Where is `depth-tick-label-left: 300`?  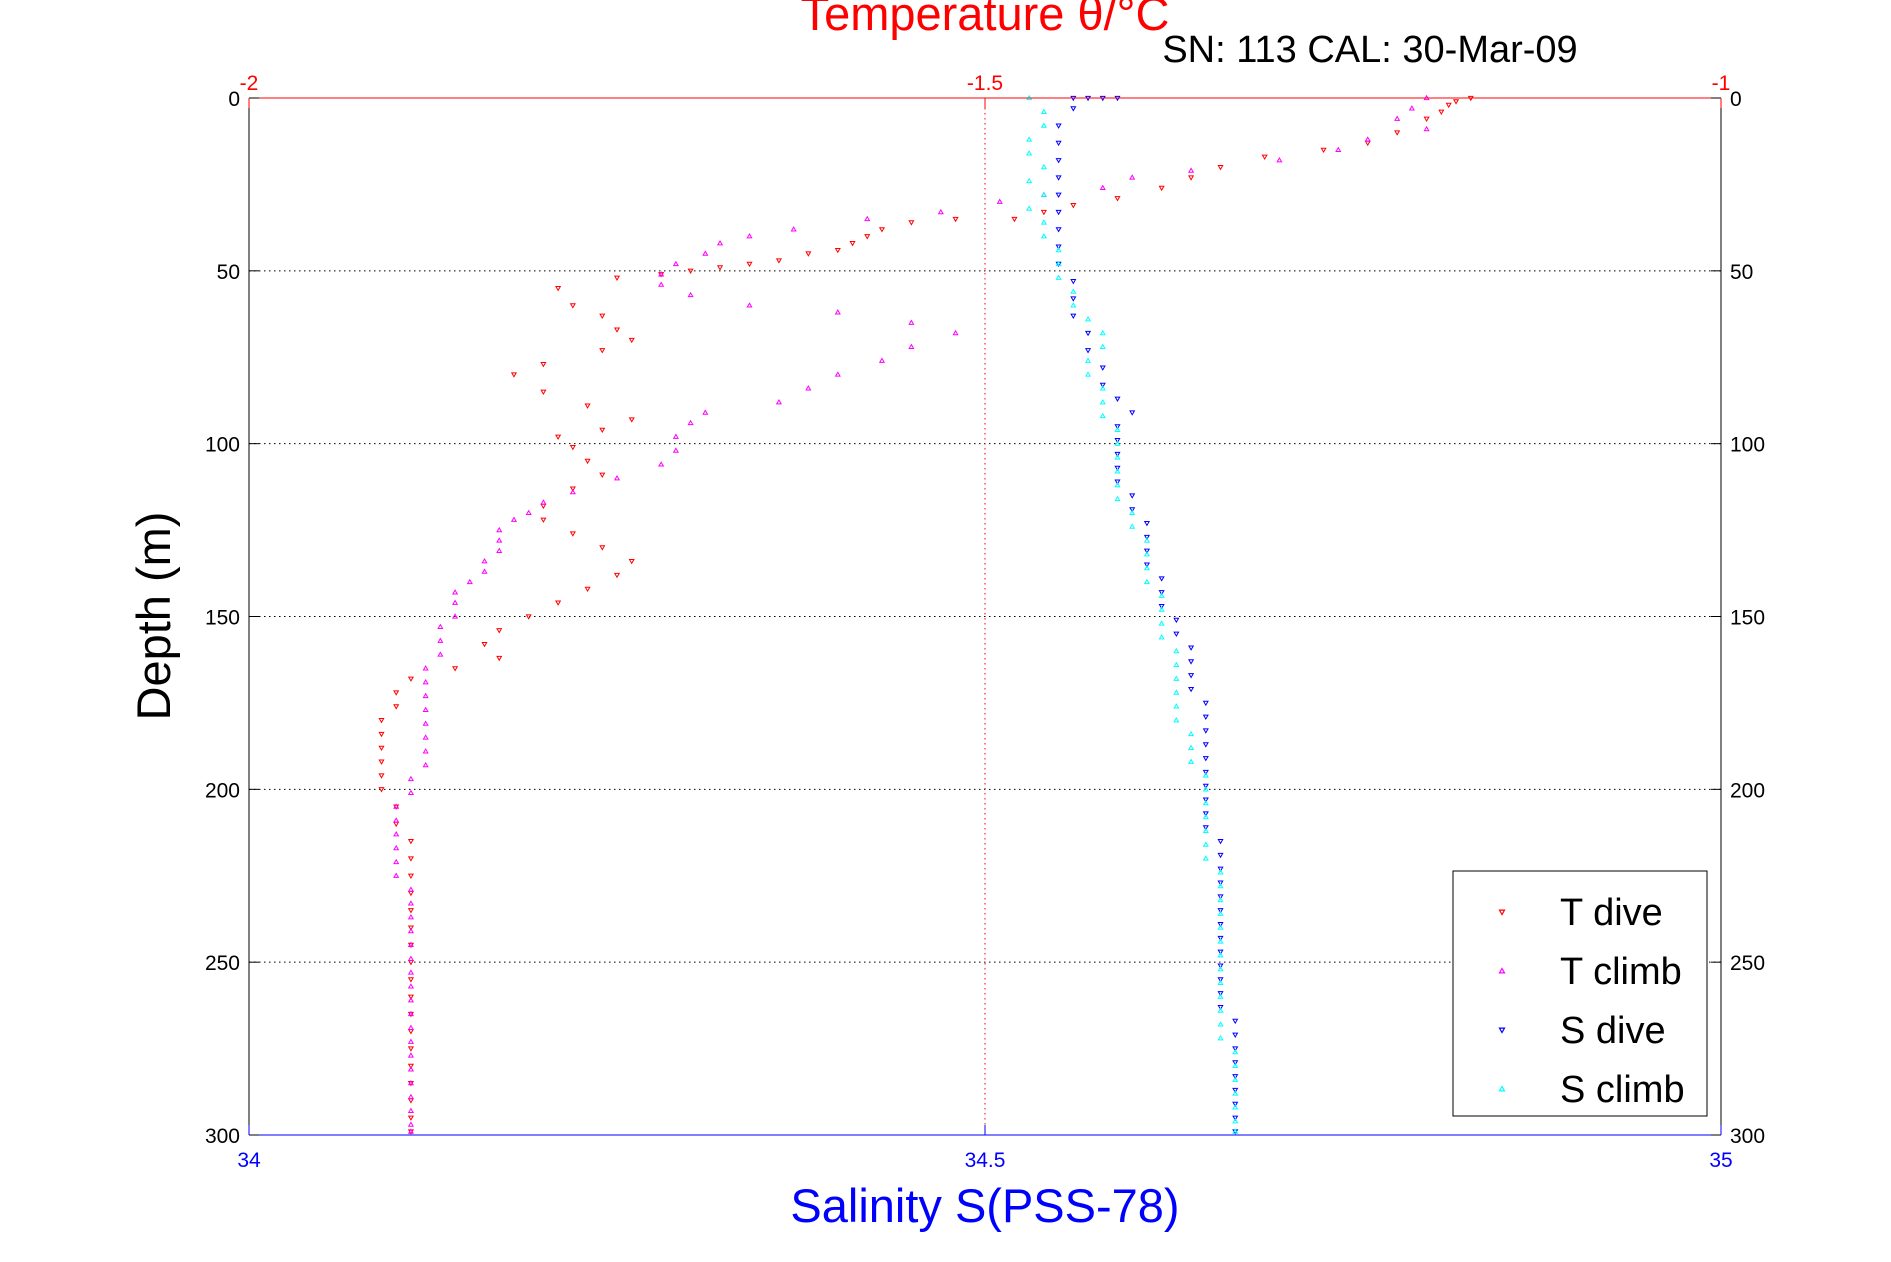
depth-tick-label-left: 300 is located at coordinates (222, 1136).